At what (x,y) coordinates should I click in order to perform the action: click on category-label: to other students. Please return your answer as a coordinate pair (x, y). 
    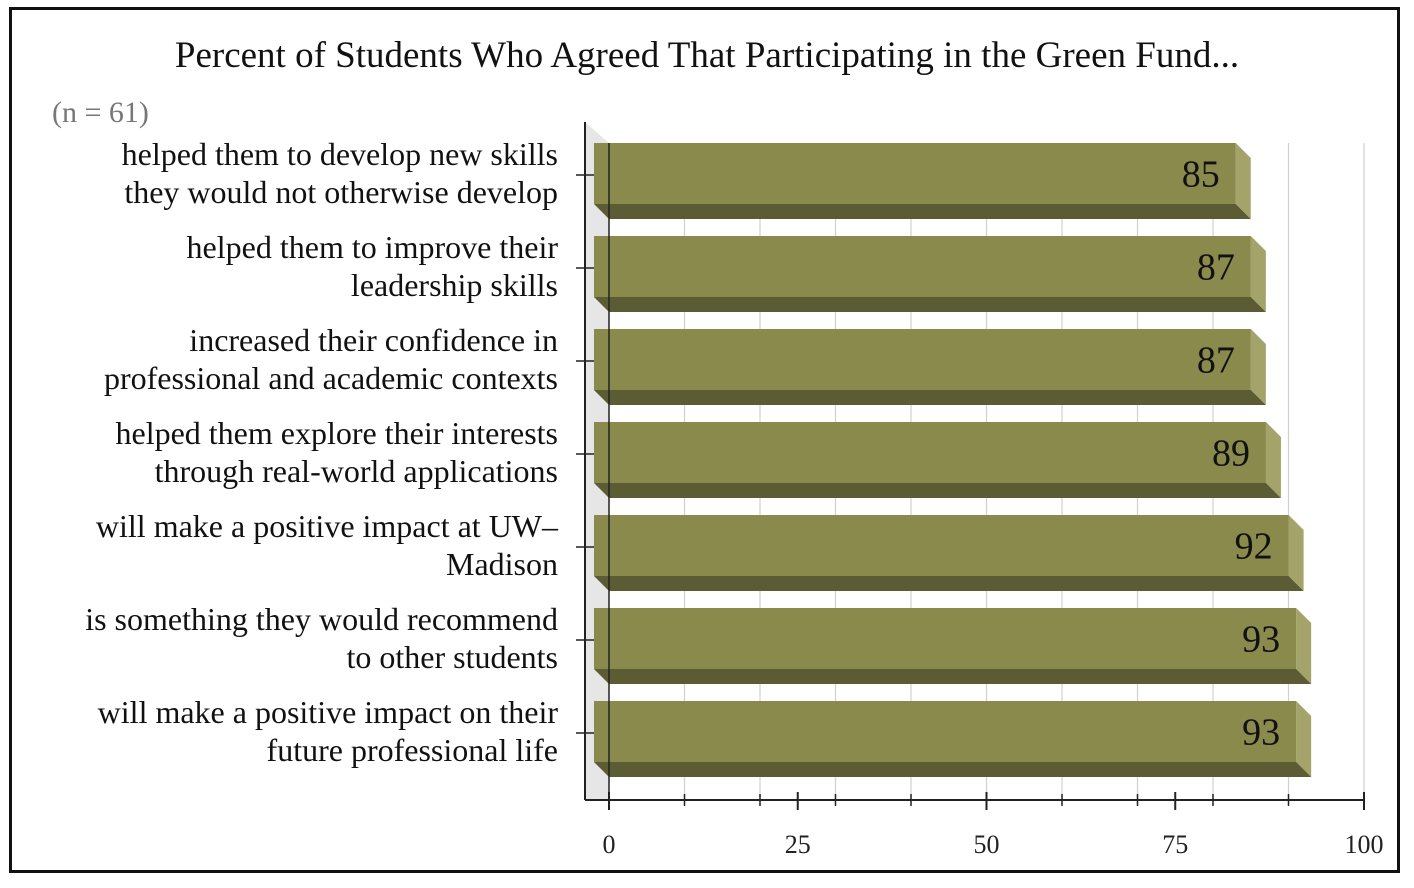
    Looking at the image, I should click on (452, 657).